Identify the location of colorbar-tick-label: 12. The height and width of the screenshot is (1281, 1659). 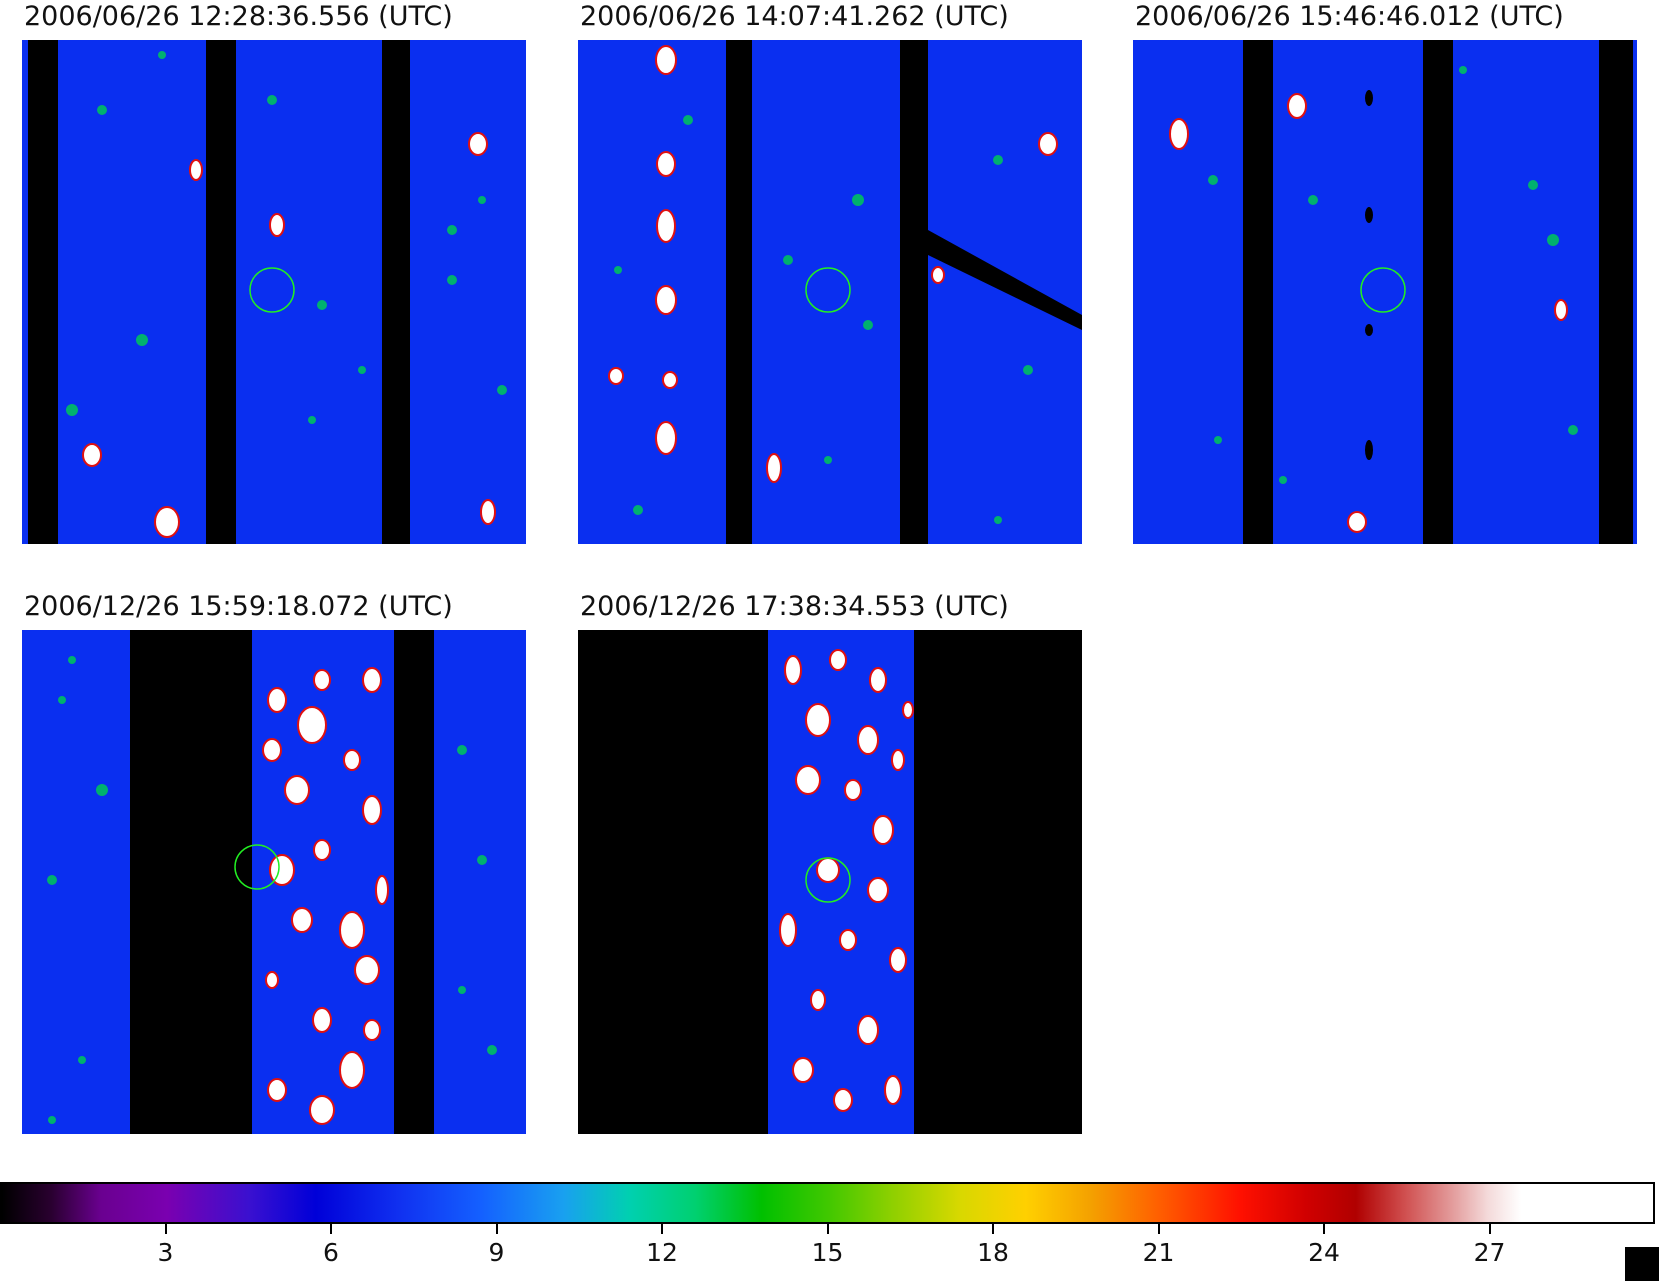
(662, 1252).